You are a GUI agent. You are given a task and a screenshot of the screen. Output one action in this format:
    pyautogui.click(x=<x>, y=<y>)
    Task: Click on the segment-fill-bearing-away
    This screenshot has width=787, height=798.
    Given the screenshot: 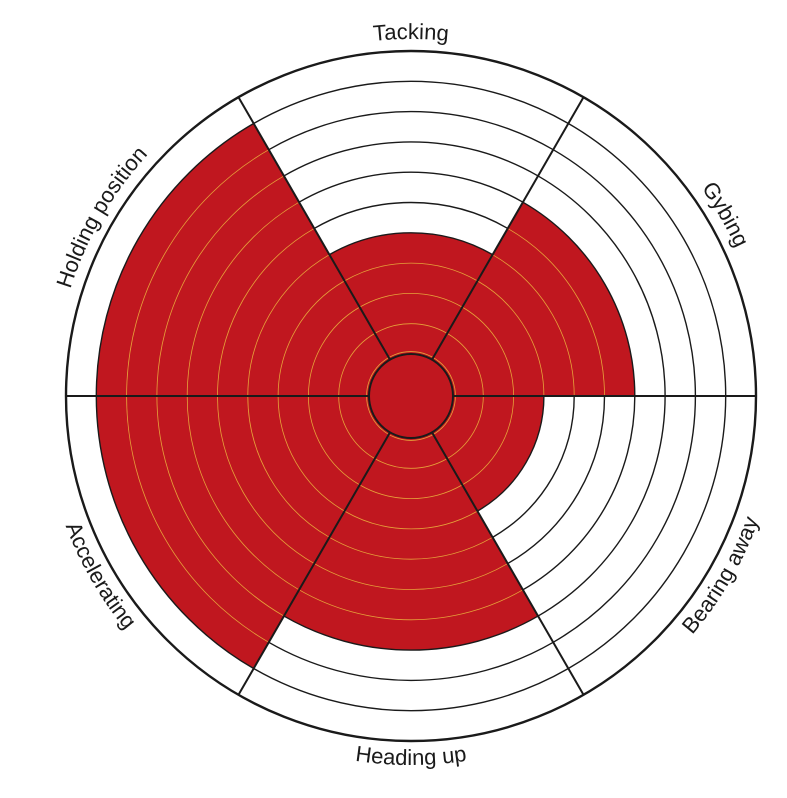 What is the action you would take?
    pyautogui.click(x=488, y=454)
    